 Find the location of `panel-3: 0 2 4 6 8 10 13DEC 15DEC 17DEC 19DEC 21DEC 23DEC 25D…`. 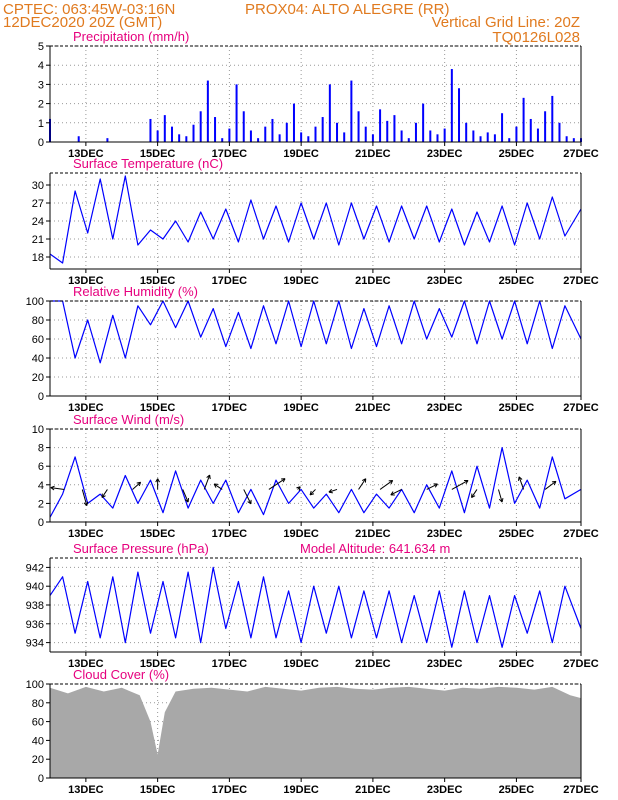

panel-3: 0 2 4 6 8 10 13DEC 15DEC 17DEC 19DEC 21DEC 23DEC 25D… is located at coordinates (315, 476).